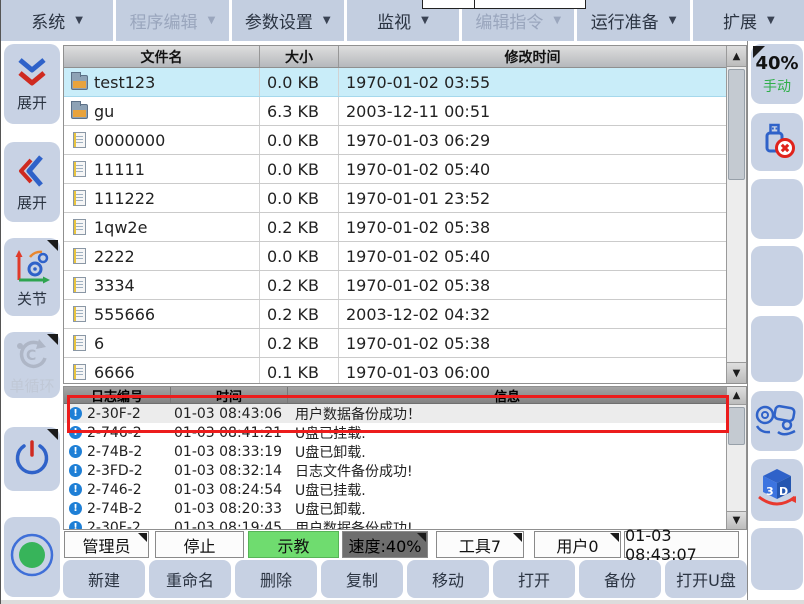  What do you see at coordinates (362, 579) in the screenshot?
I see `copy-button: 复制` at bounding box center [362, 579].